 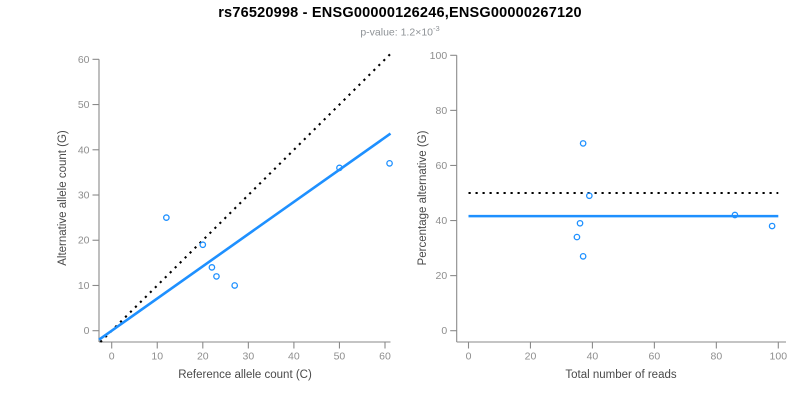 I want to click on pvalue-subtitle: p-value: 1.2×10-3, so click(x=400, y=31).